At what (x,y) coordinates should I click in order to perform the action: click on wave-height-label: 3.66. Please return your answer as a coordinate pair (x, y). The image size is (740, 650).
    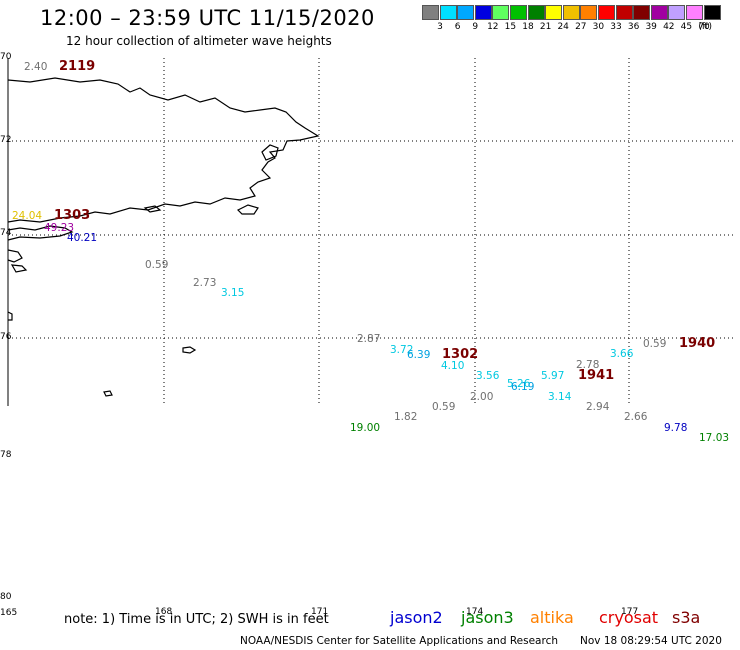
    Looking at the image, I should click on (622, 354).